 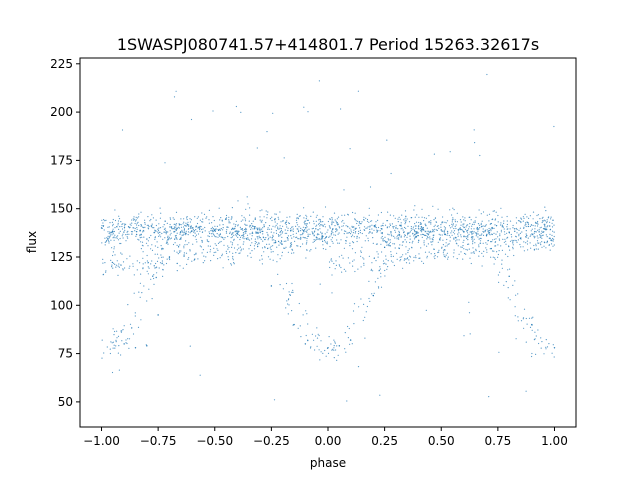 I want to click on x-axis-ticks: −1.00 −0.75 −0.50 −0.25 0.00 0.25 0.50 0.75 1.00, so click(x=325, y=437).